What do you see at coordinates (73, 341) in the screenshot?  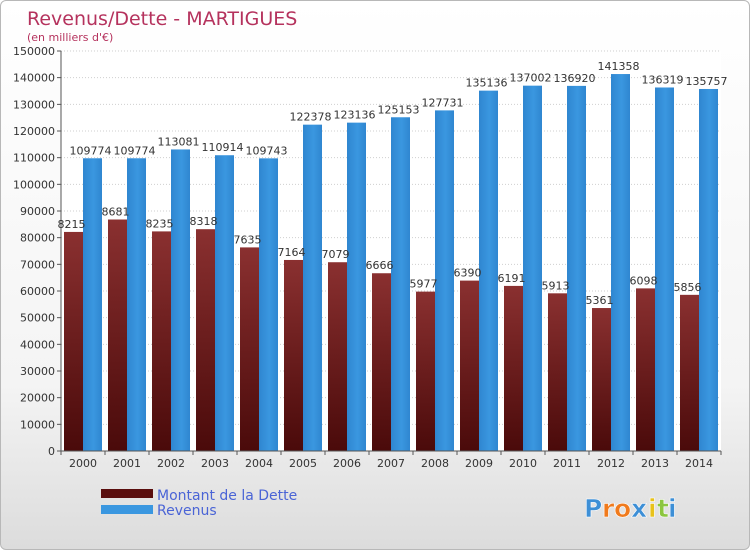 I see `bar-debt-2000` at bounding box center [73, 341].